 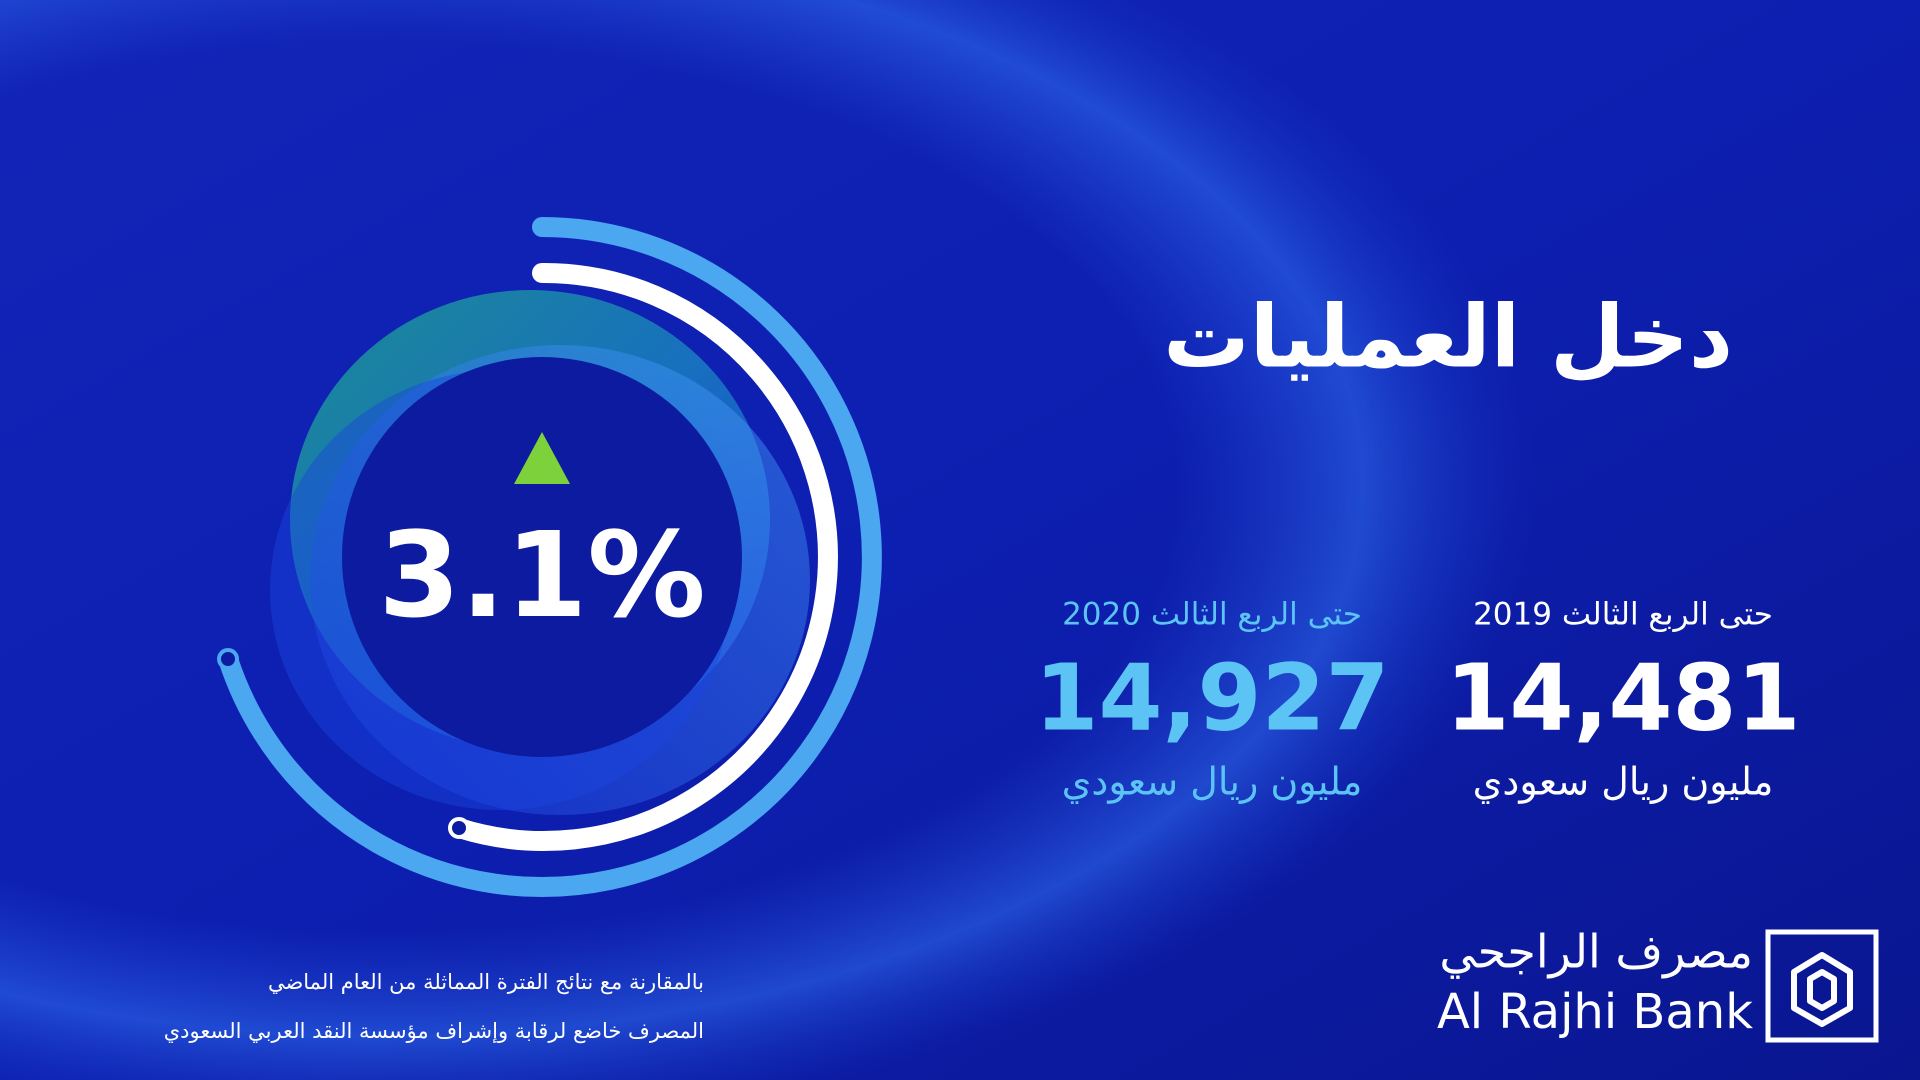 What do you see at coordinates (1595, 1012) in the screenshot?
I see `brand-english: Al Rajhi Bank` at bounding box center [1595, 1012].